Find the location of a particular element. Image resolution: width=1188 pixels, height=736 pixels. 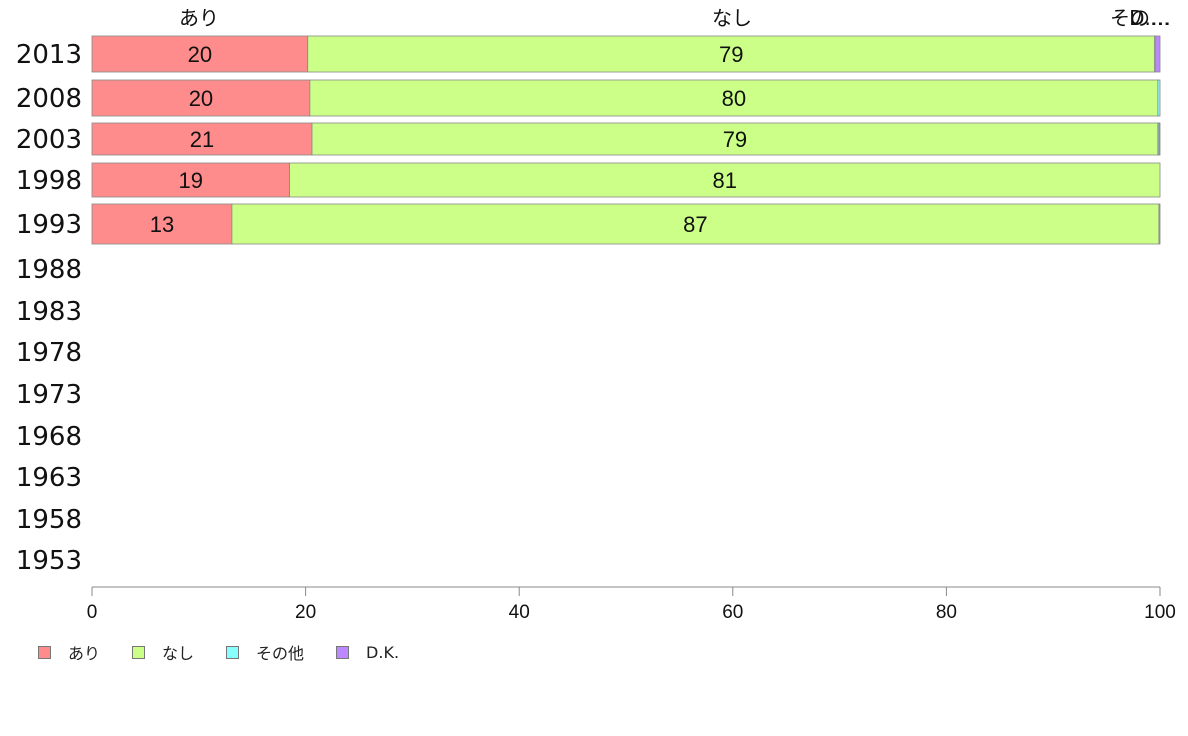

legend-item: なし is located at coordinates (163, 652).